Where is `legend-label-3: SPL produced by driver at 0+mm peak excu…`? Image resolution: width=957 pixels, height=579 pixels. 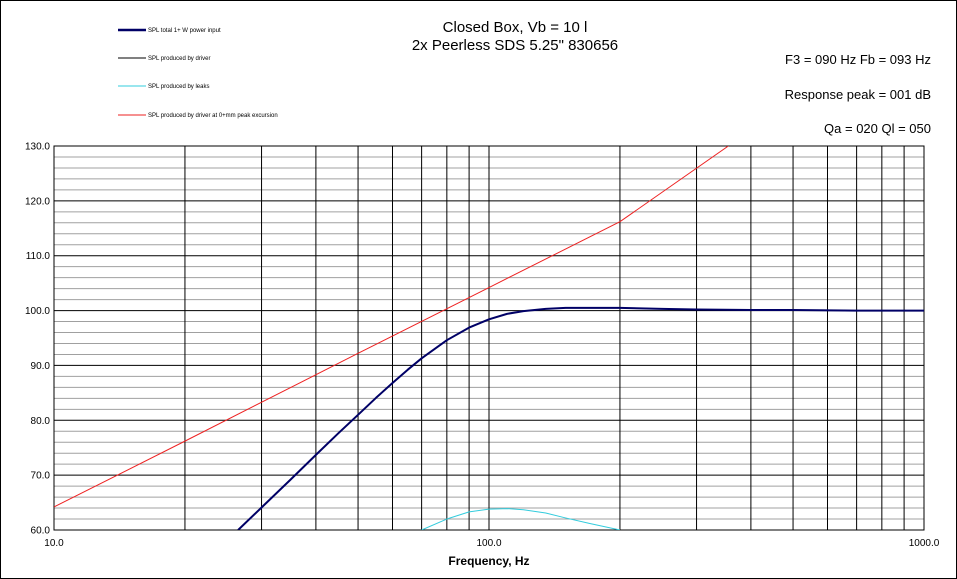
legend-label-3: SPL produced by driver at 0+mm peak excu… is located at coordinates (213, 116).